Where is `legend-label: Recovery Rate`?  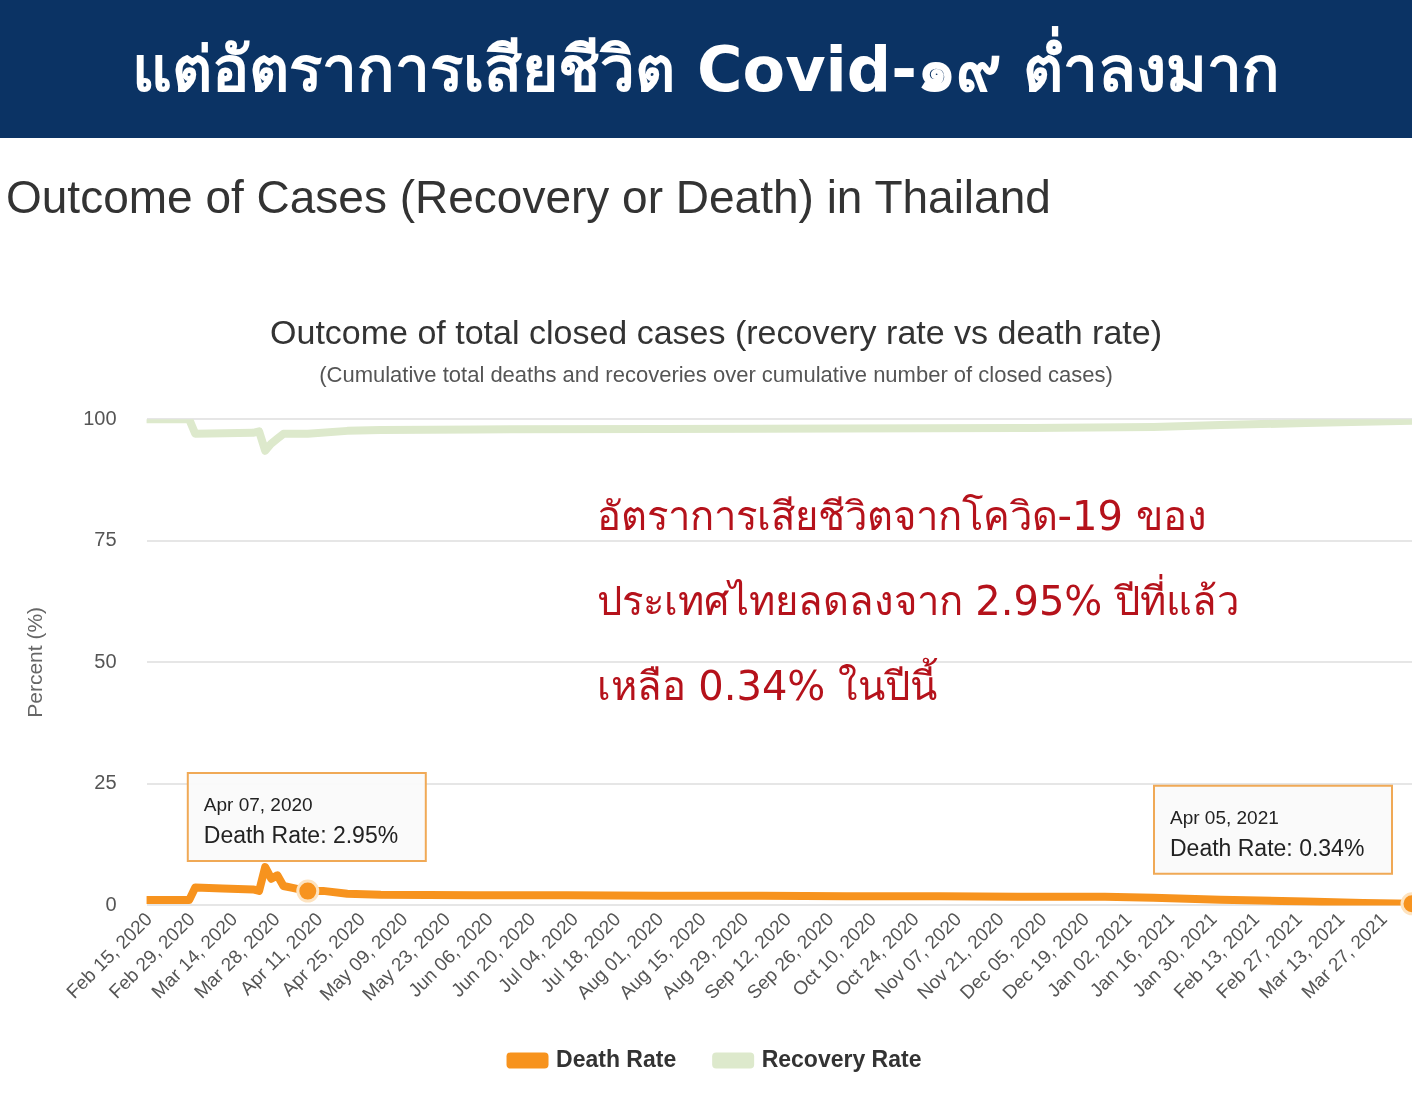
legend-label: Recovery Rate is located at coordinates (841, 1058).